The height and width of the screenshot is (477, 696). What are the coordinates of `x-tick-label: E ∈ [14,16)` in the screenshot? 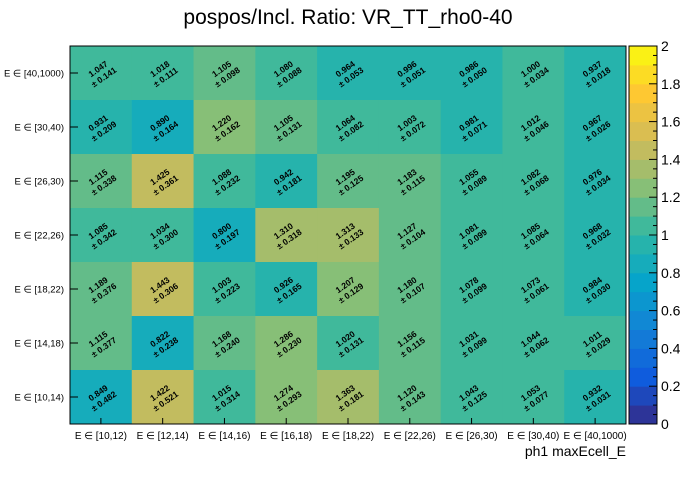 It's located at (224, 436).